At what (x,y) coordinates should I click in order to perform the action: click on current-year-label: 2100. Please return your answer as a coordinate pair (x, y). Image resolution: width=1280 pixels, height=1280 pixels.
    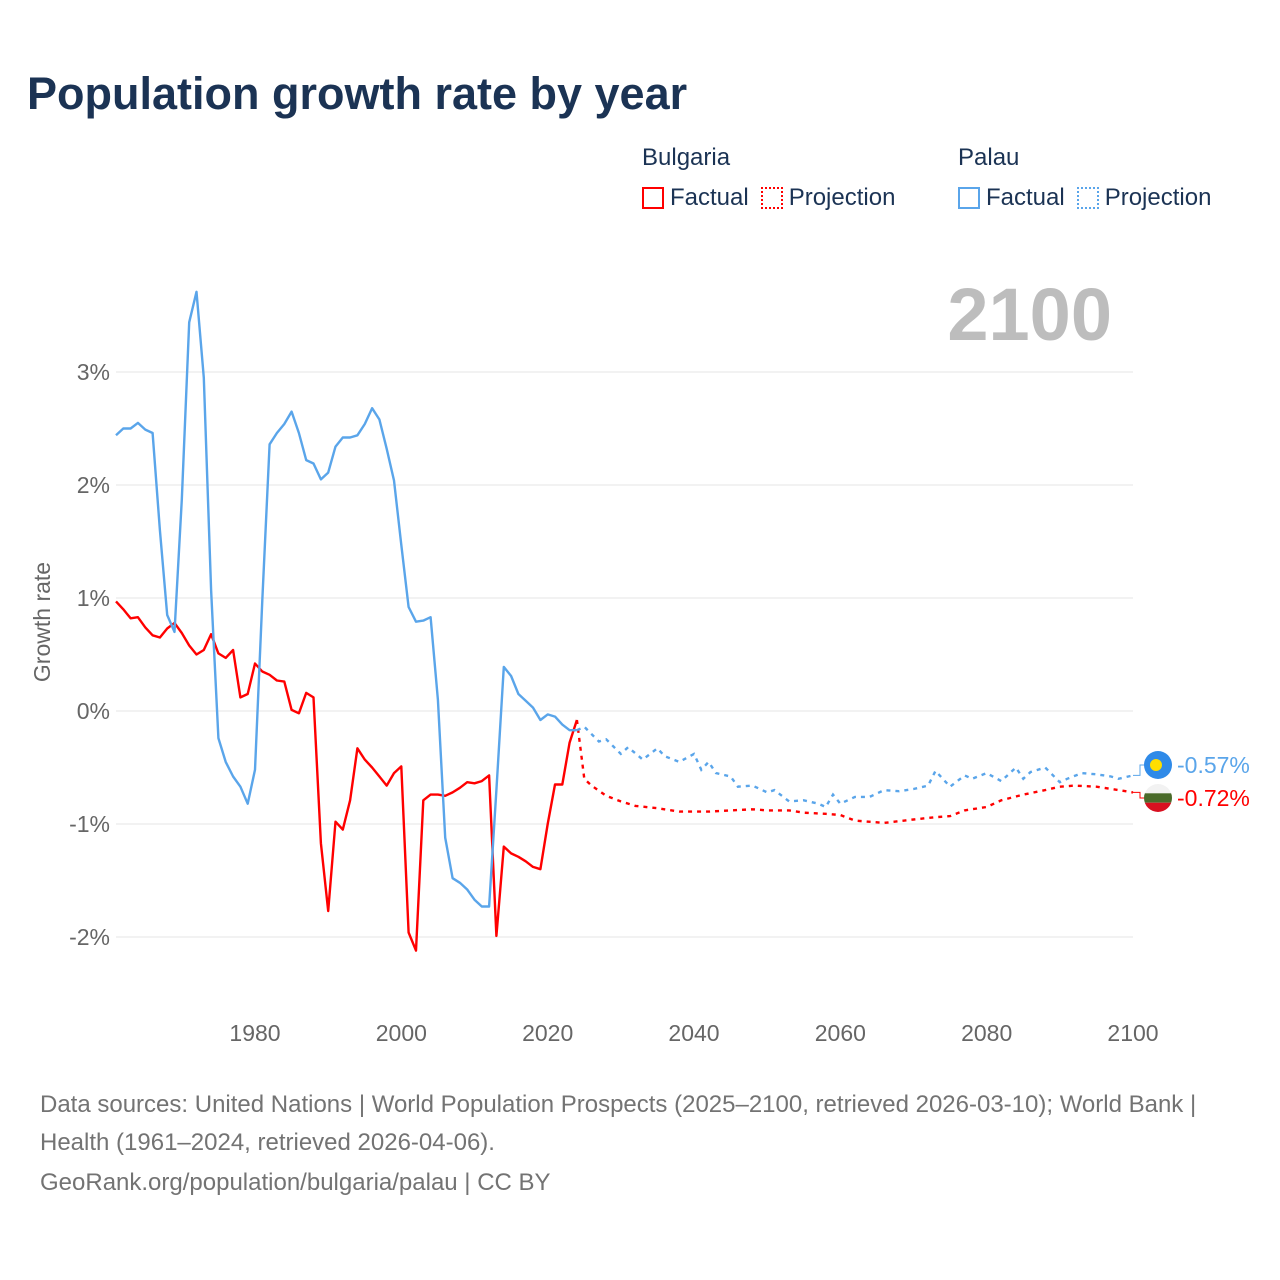
    Looking at the image, I should click on (1029, 314).